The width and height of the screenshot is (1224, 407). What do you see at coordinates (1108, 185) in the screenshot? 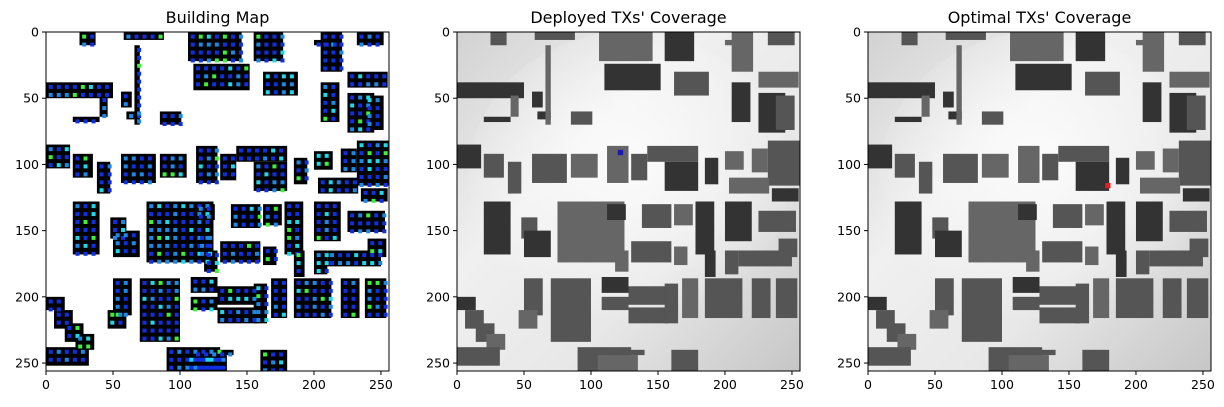
I see `transmitter-marker` at bounding box center [1108, 185].